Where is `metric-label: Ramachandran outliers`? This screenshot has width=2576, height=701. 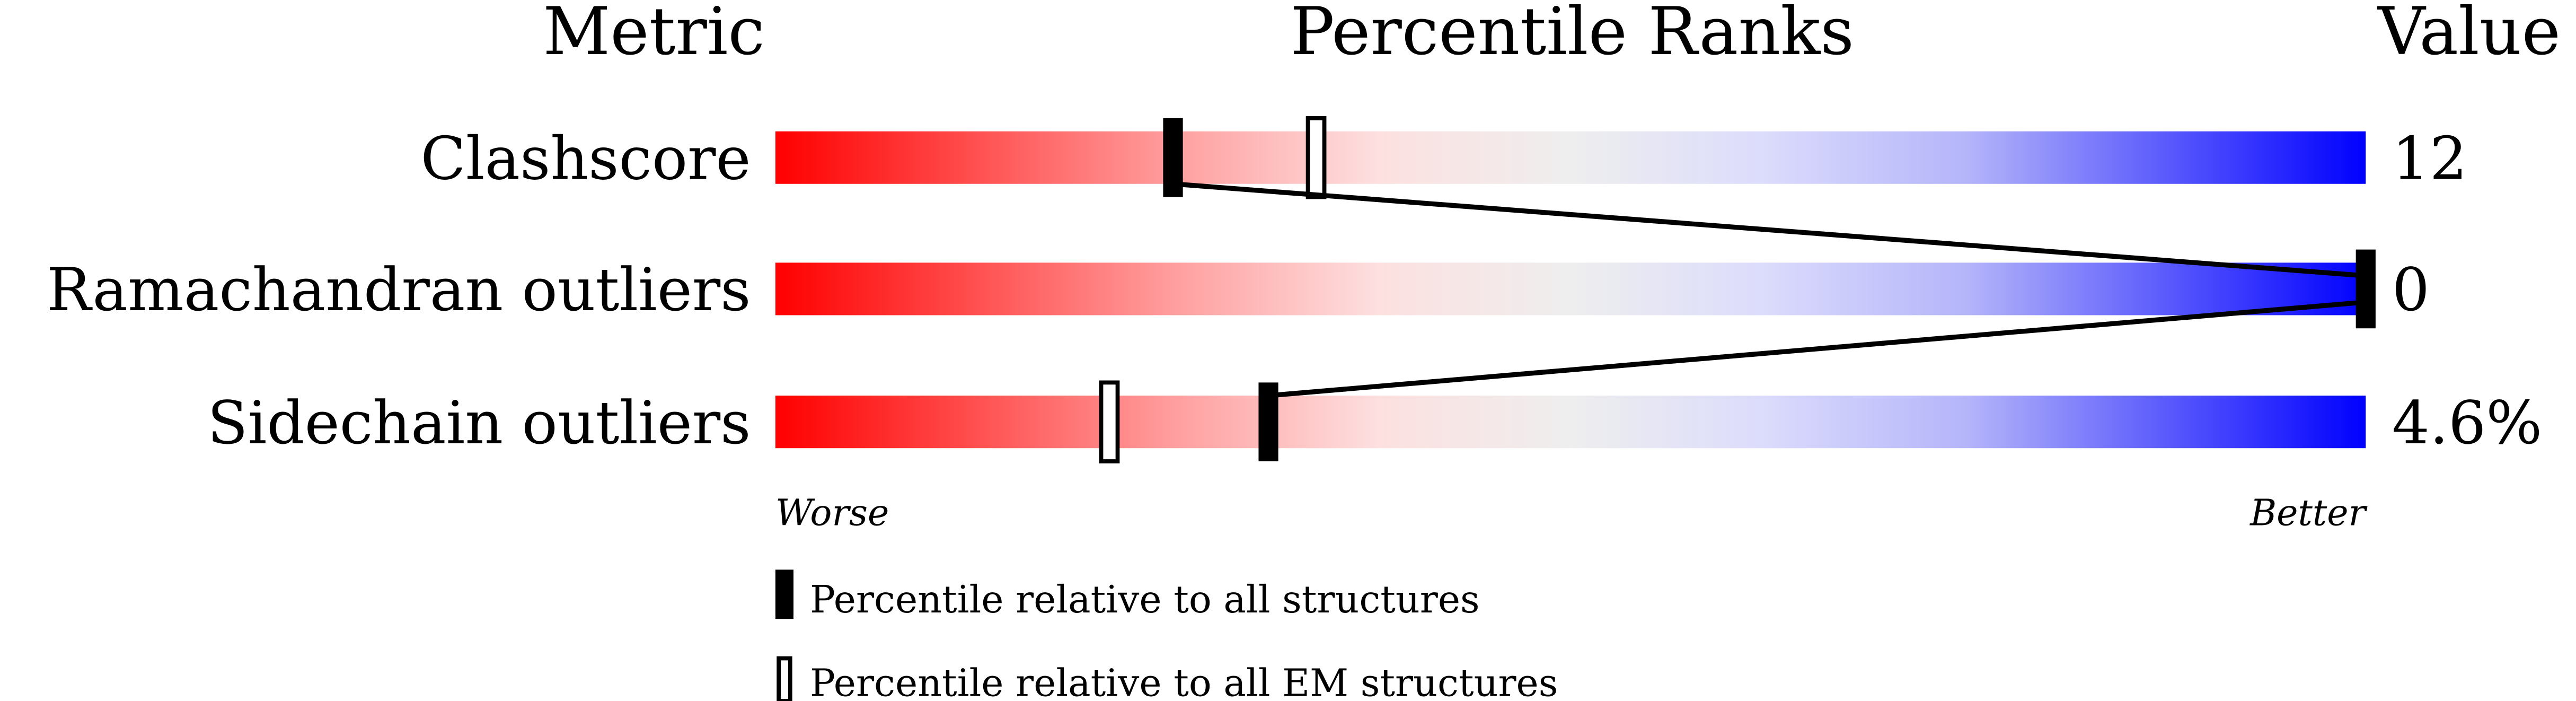 metric-label: Ramachandran outliers is located at coordinates (399, 290).